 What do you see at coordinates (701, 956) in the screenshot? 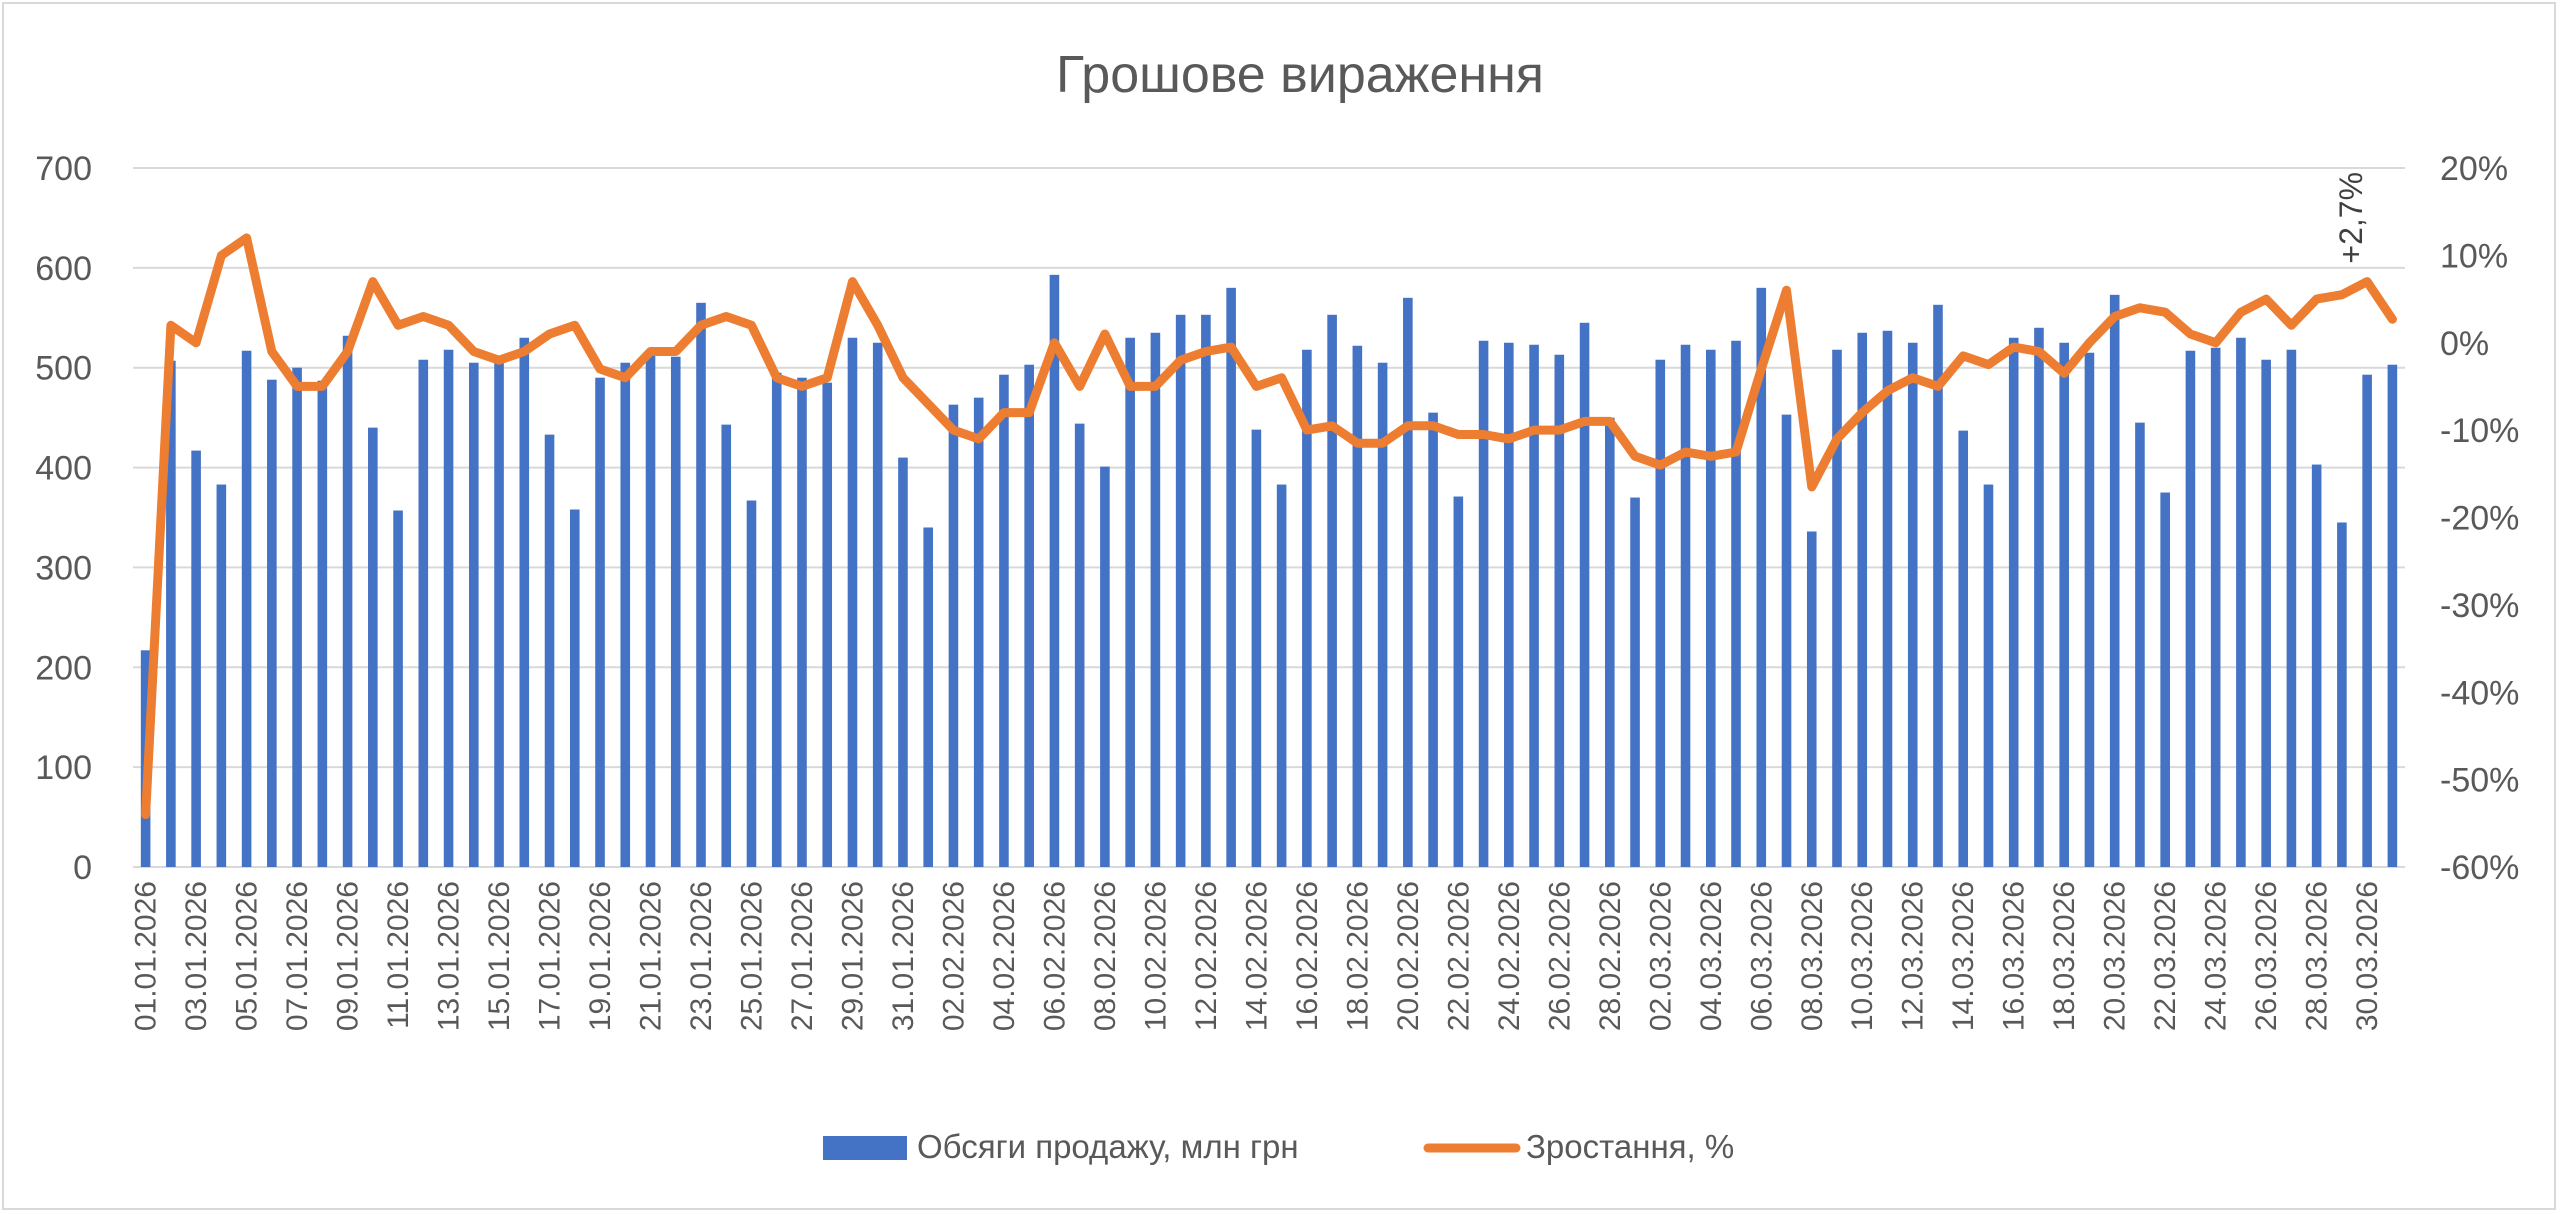
I see `x-tick-label: 23.01.2026` at bounding box center [701, 956].